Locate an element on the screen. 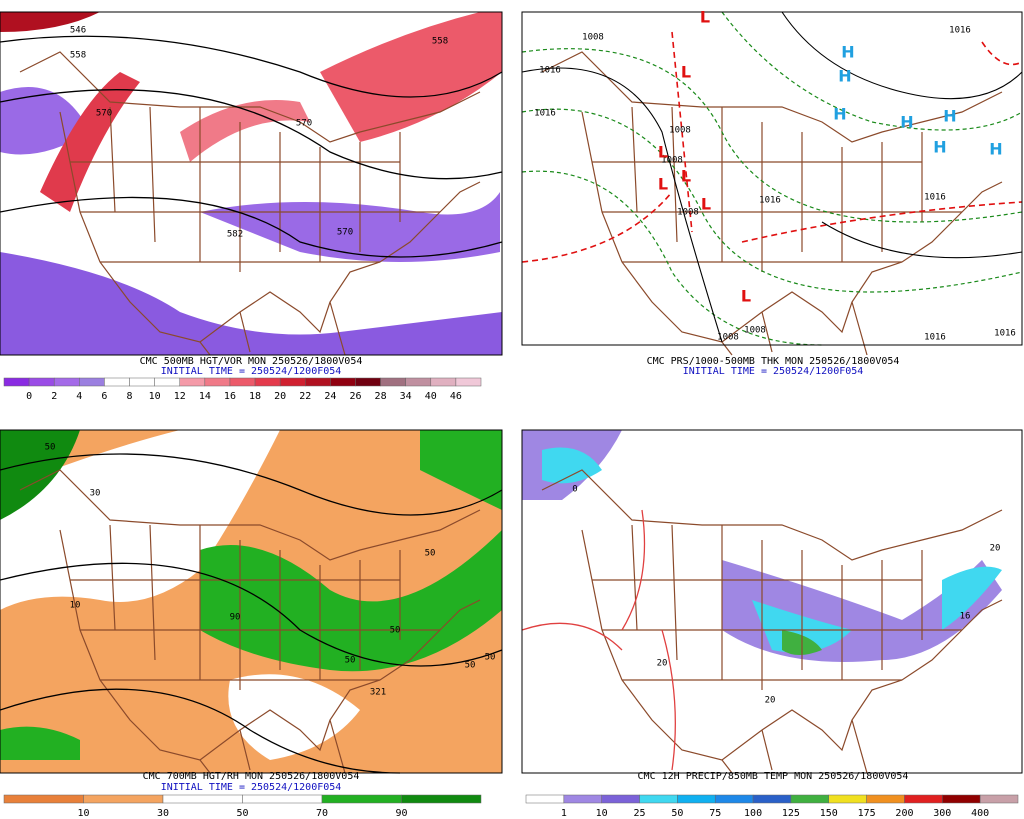  colorbar-label: 24 is located at coordinates (330, 396).